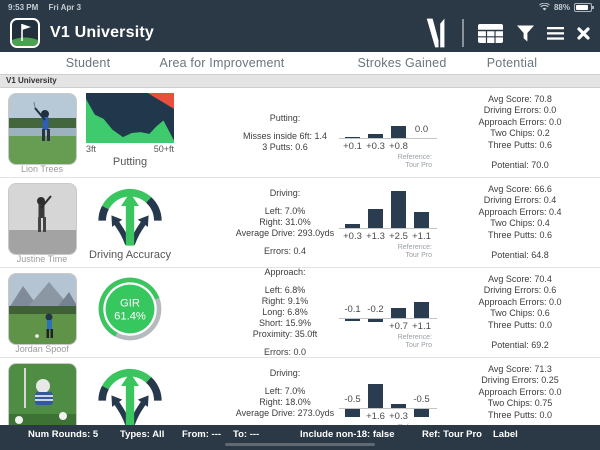 This screenshot has width=600, height=450. What do you see at coordinates (512, 63) in the screenshot?
I see `column-header-potential: Potential` at bounding box center [512, 63].